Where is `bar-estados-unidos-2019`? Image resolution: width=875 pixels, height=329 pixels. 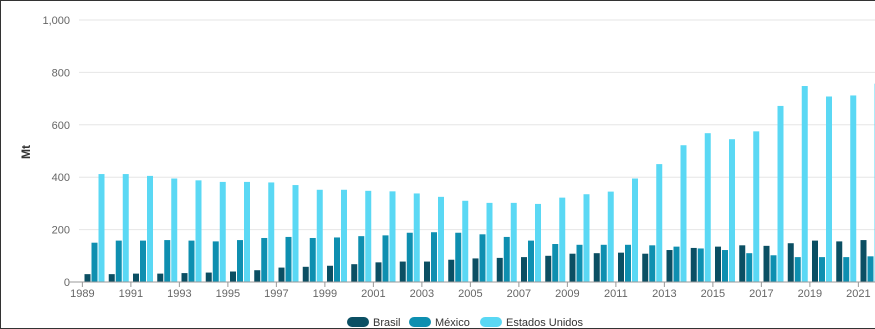
bar-estados-unidos-2019 is located at coordinates (829, 189).